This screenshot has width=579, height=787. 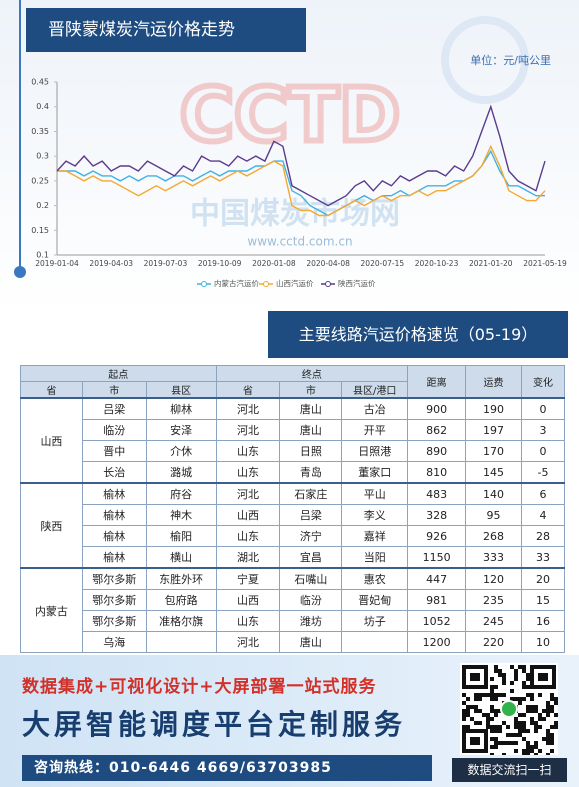 I want to click on table-cell: 唐山, so click(x=311, y=430).